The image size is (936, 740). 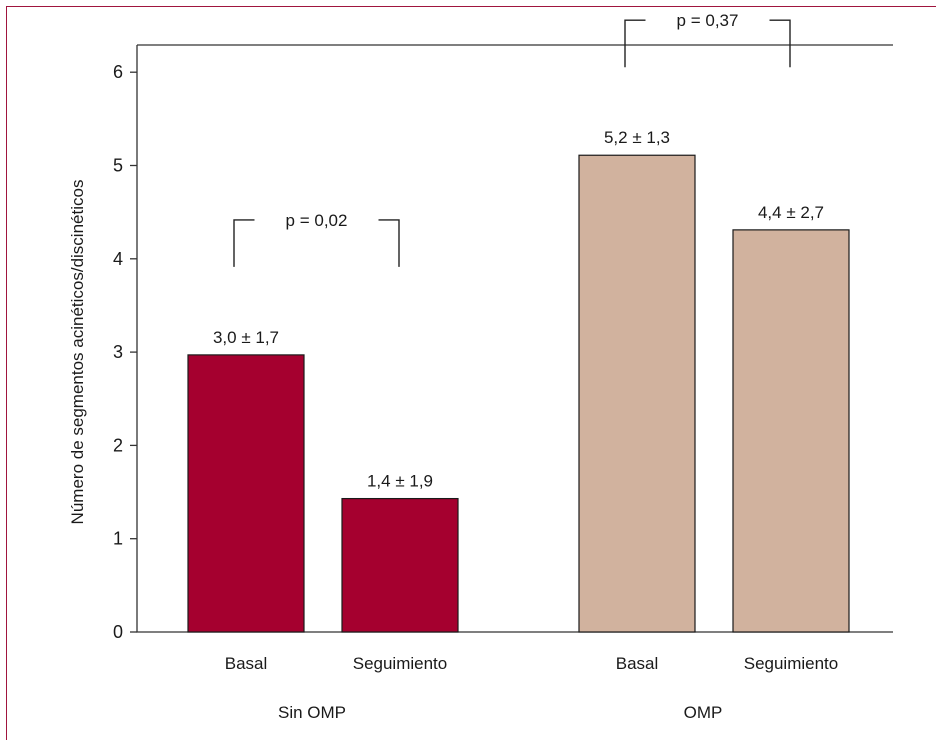 What do you see at coordinates (400, 565) in the screenshot?
I see `bar-sin-omp-seguimiento` at bounding box center [400, 565].